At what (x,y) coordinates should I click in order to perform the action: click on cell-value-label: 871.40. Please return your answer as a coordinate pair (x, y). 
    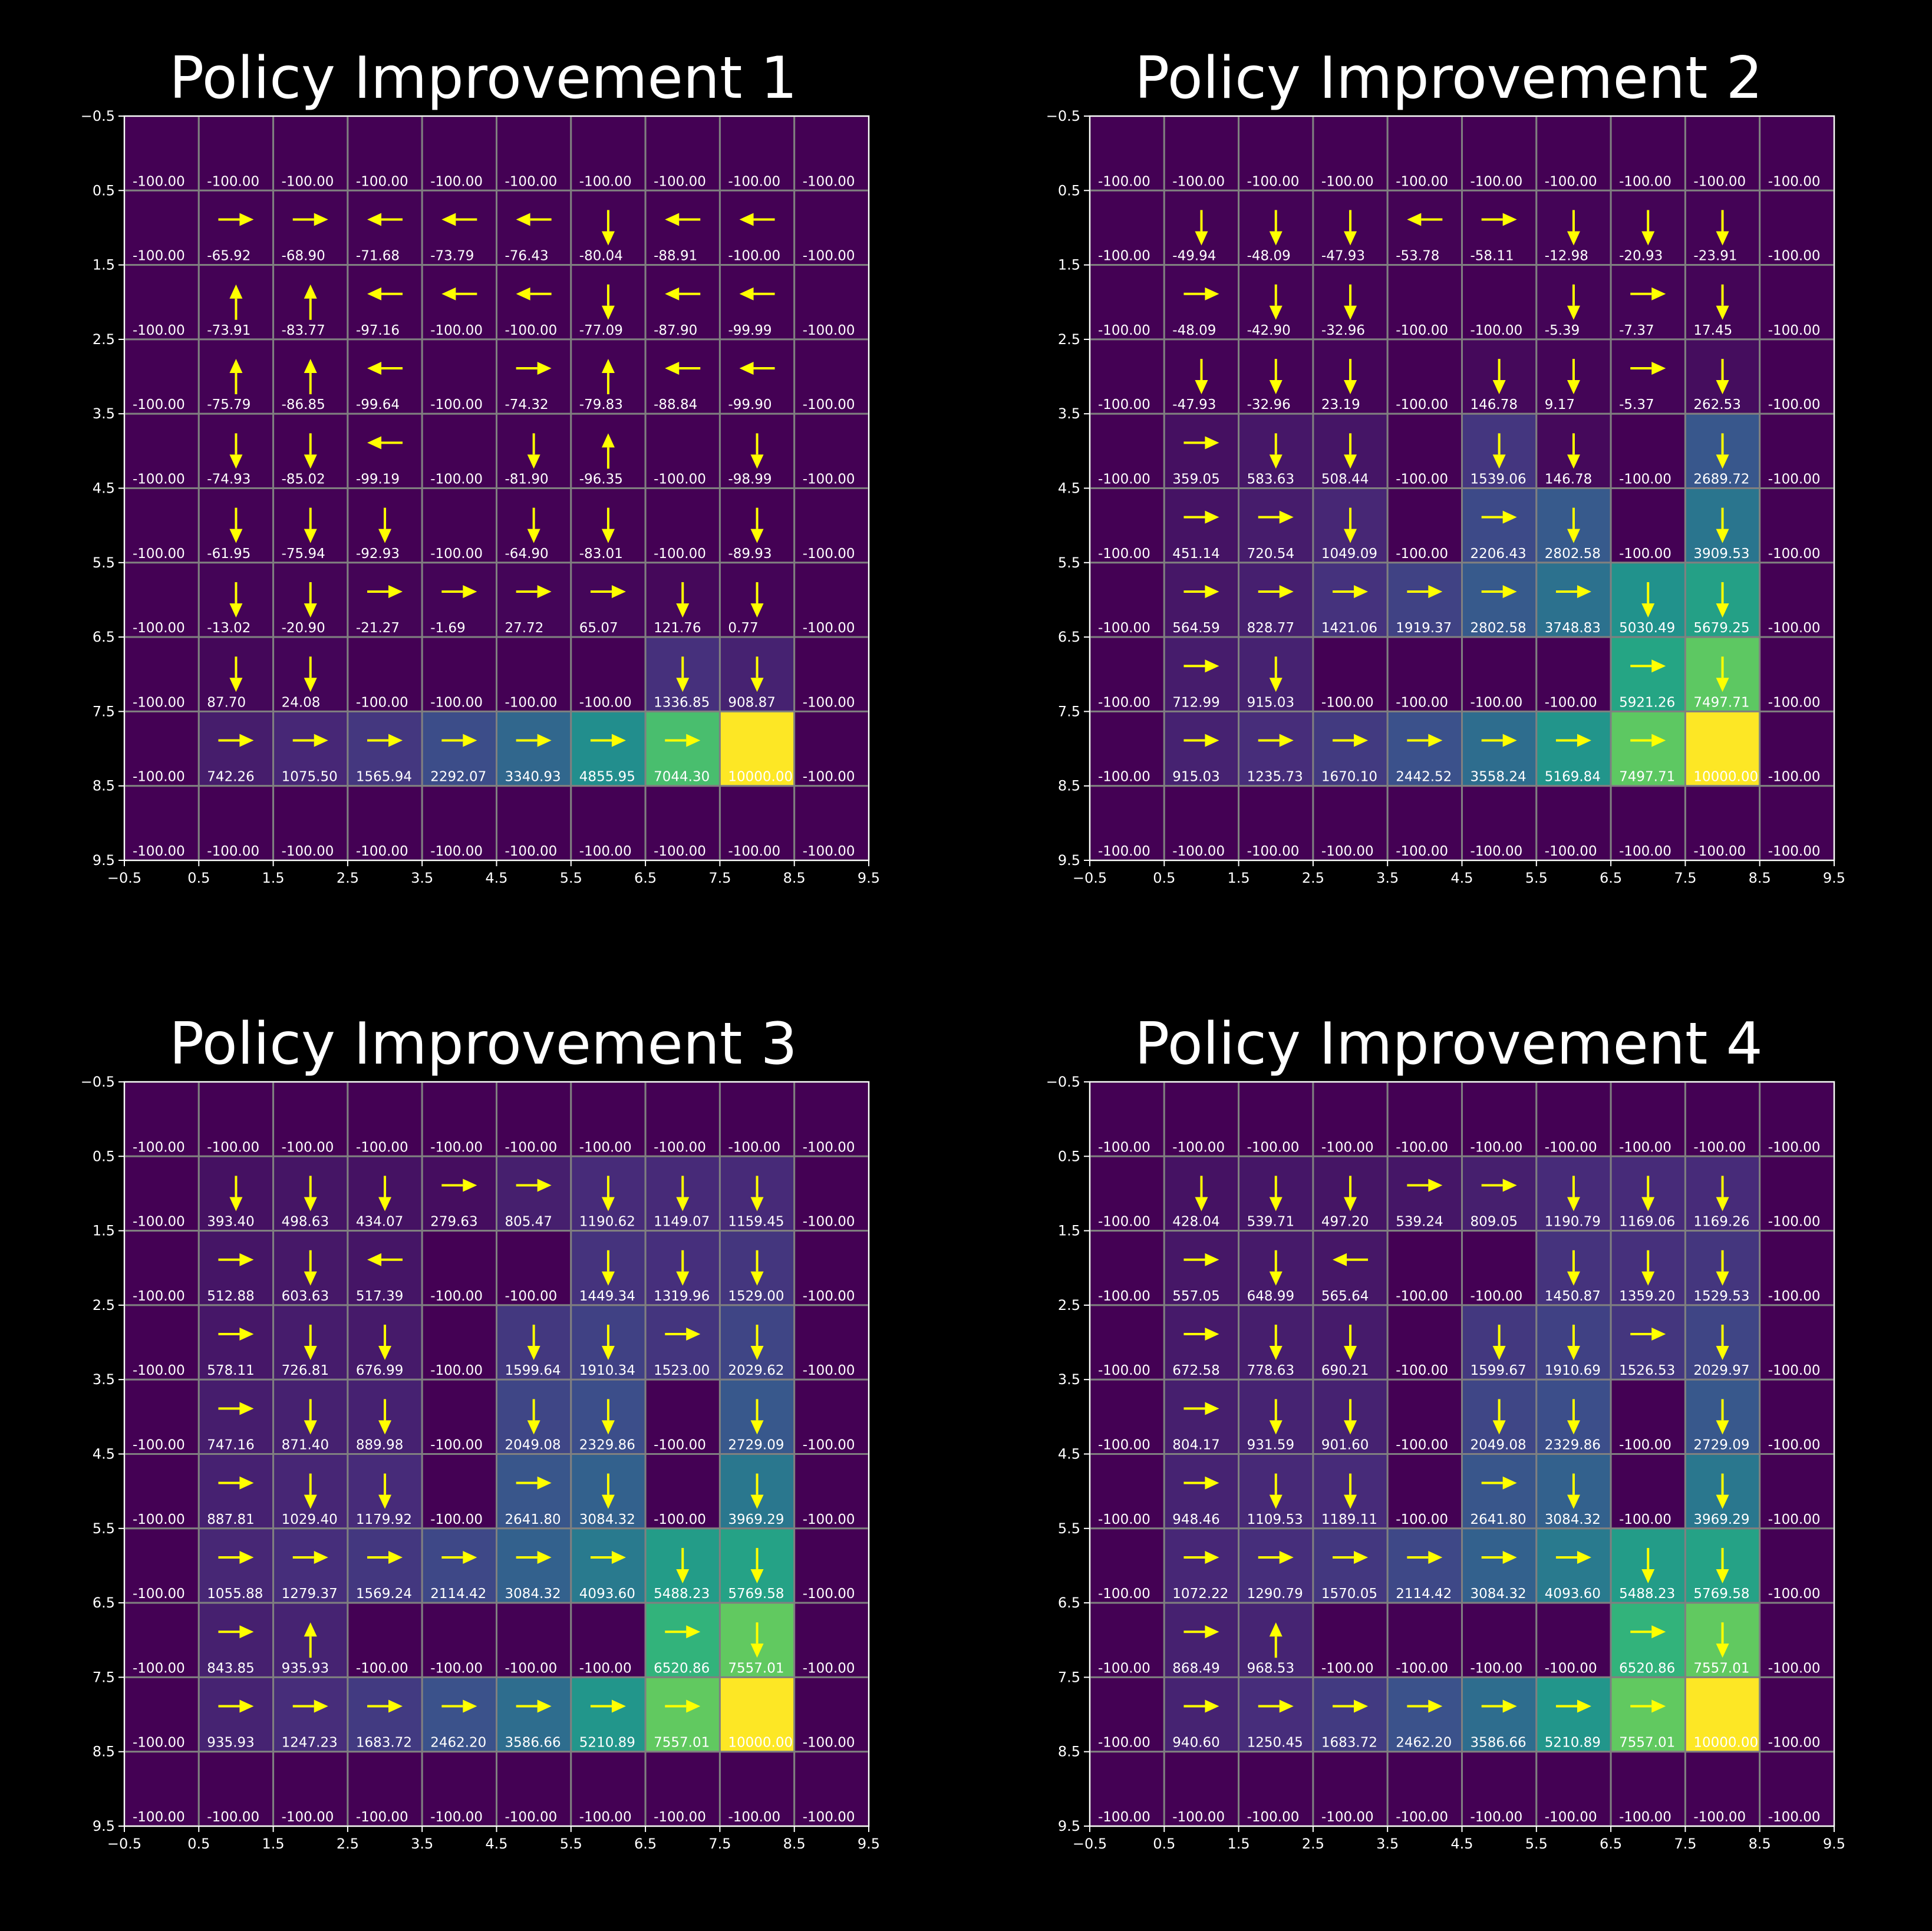
    Looking at the image, I should click on (305, 1445).